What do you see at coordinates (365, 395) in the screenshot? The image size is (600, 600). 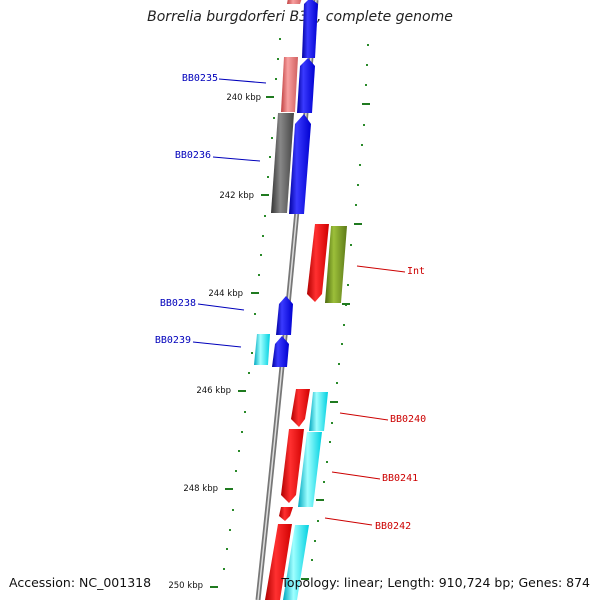 I see `label-leaders-right` at bounding box center [365, 395].